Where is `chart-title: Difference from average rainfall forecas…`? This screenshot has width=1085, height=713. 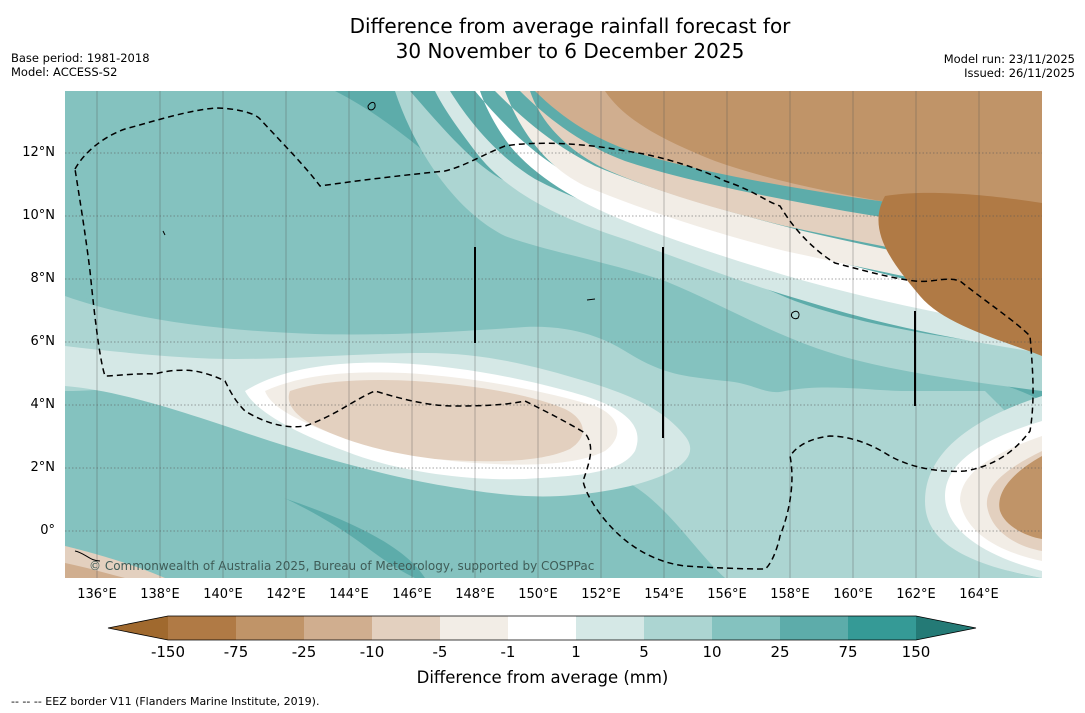
chart-title: Difference from average rainfall forecas… is located at coordinates (542, 39).